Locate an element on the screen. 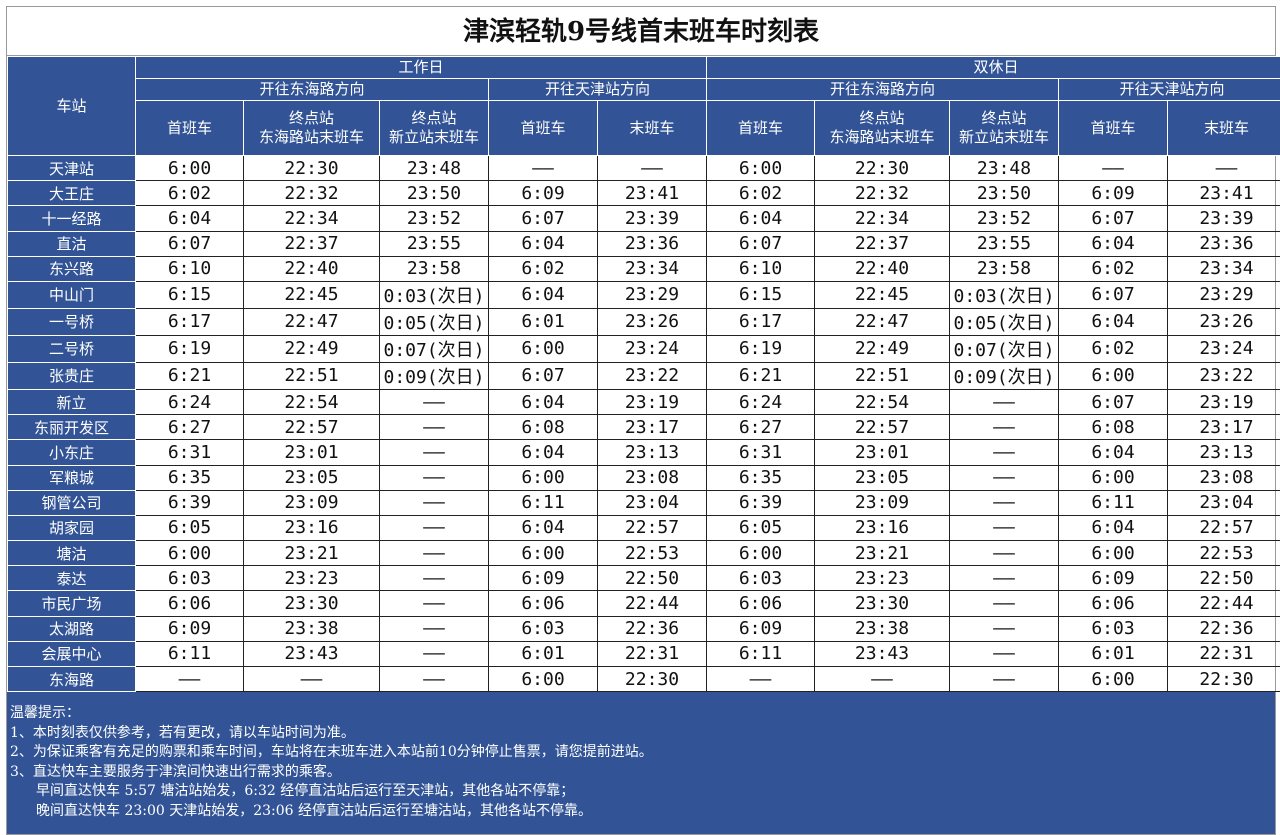 The image size is (1280, 835). station-name: 东丽开发区 is located at coordinates (72, 427).